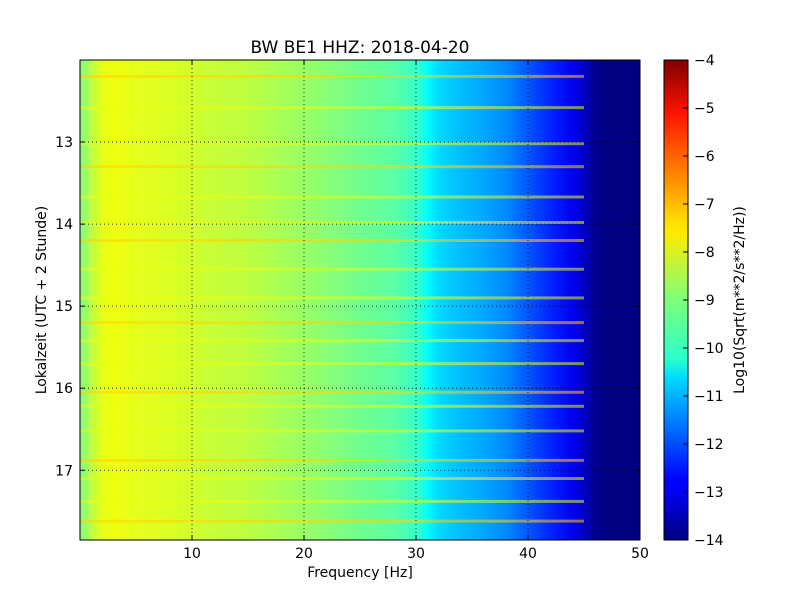 The image size is (800, 600). I want to click on y-tick-label: 17, so click(64, 471).